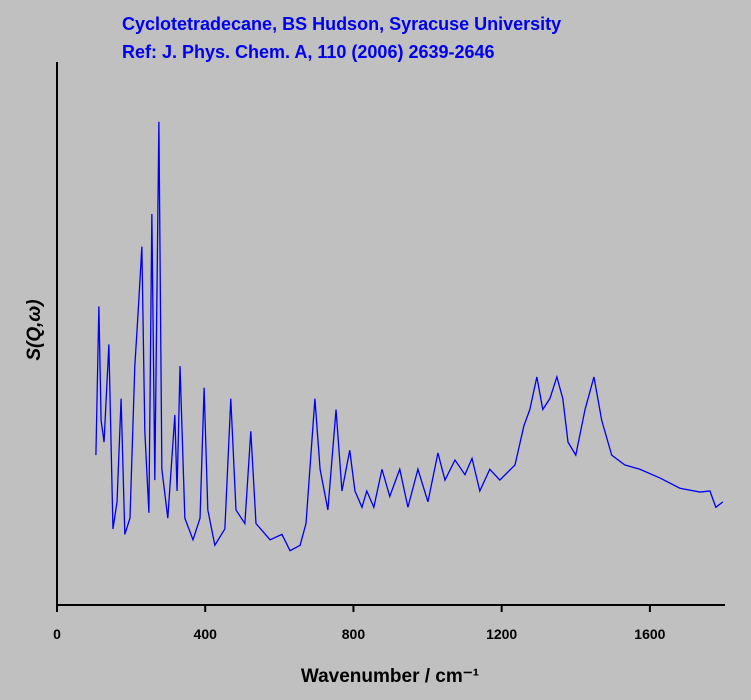 The image size is (751, 700). I want to click on x-axis-label: Wavenumber / cm⁻¹, so click(390, 676).